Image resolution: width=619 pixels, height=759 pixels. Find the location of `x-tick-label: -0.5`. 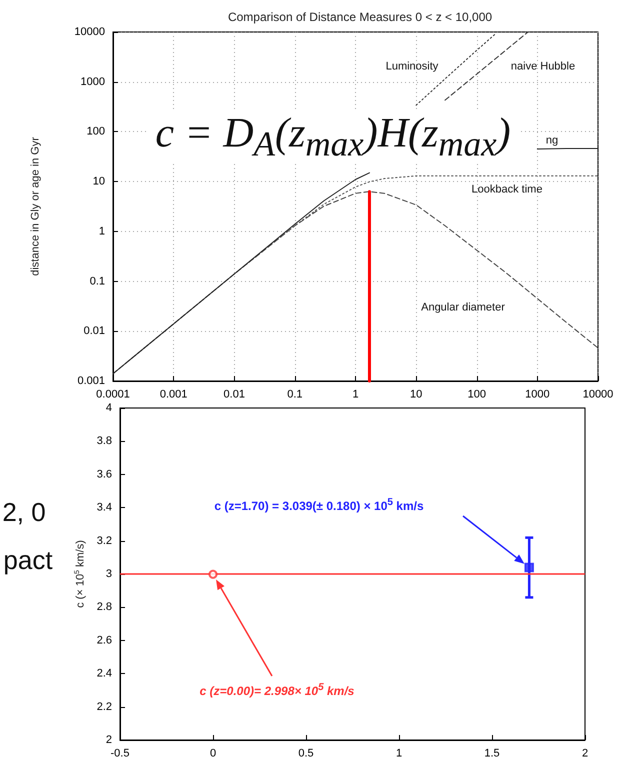

x-tick-label: -0.5 is located at coordinates (120, 753).